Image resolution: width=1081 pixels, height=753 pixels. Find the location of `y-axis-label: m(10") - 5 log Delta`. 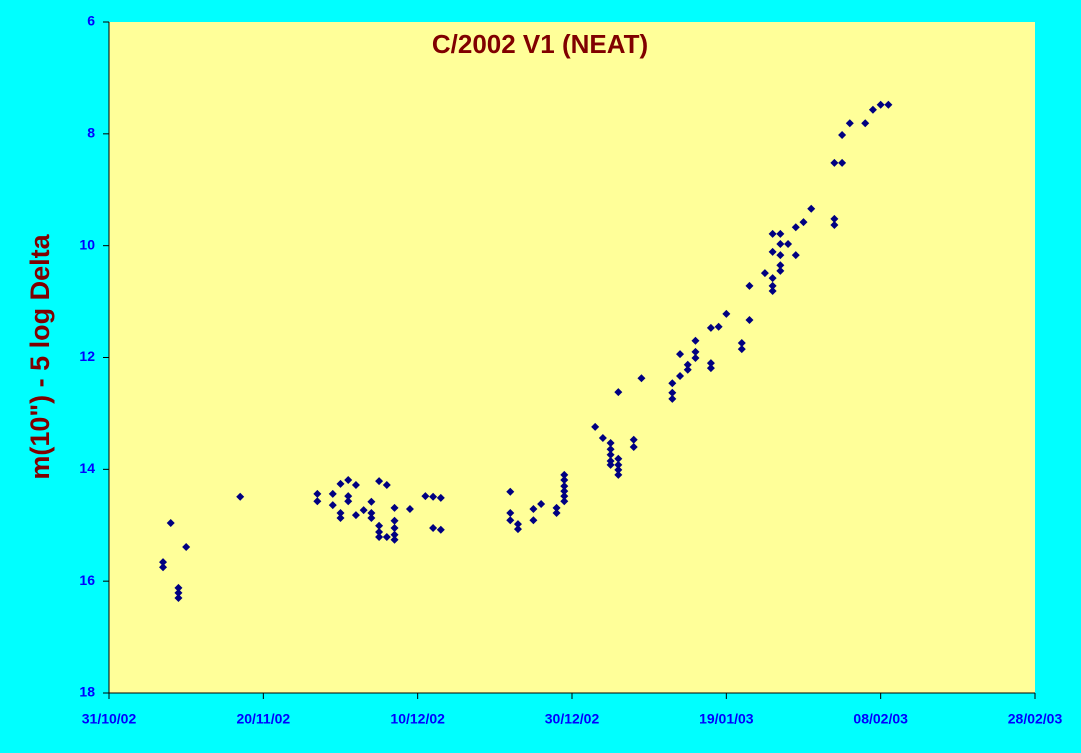

y-axis-label: m(10") - 5 log Delta is located at coordinates (40, 356).